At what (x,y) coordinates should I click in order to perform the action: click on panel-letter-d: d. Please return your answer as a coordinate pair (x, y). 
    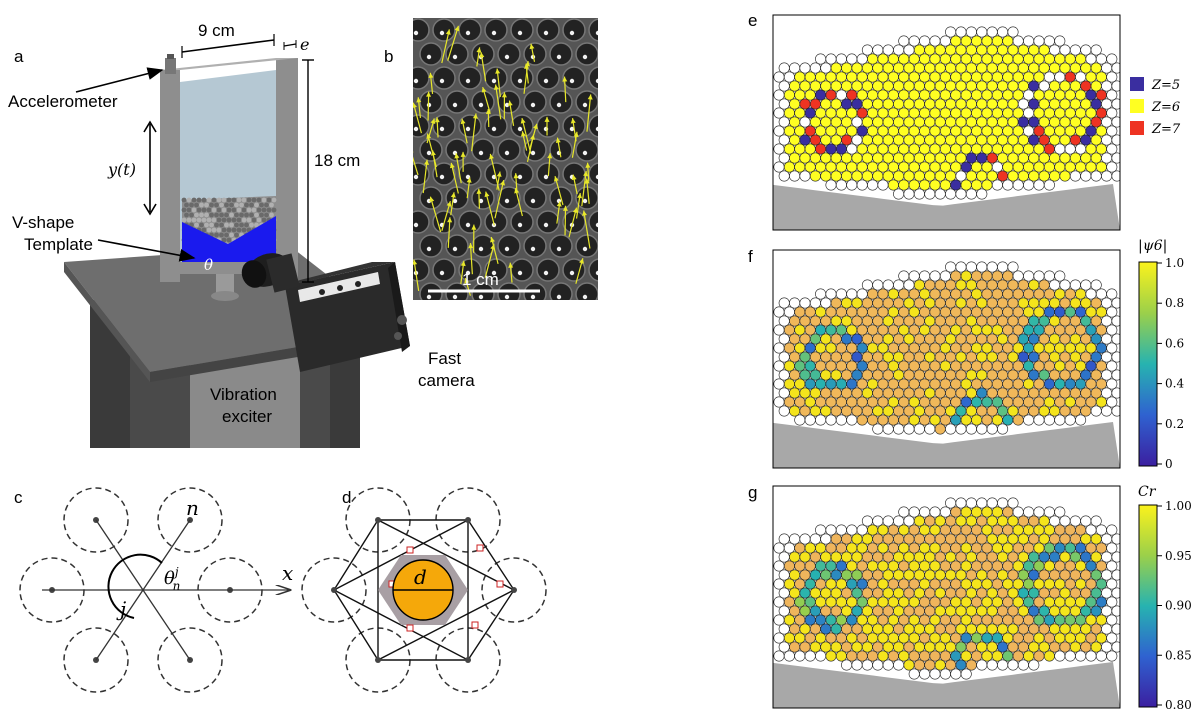
    Looking at the image, I should click on (346, 497).